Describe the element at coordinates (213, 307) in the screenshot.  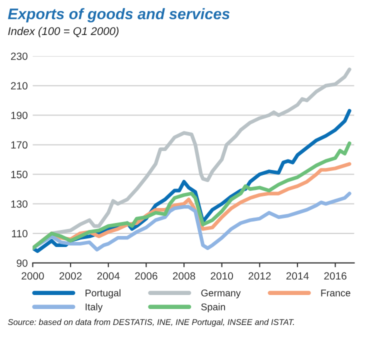
I see `legend-label: Spain` at that location.